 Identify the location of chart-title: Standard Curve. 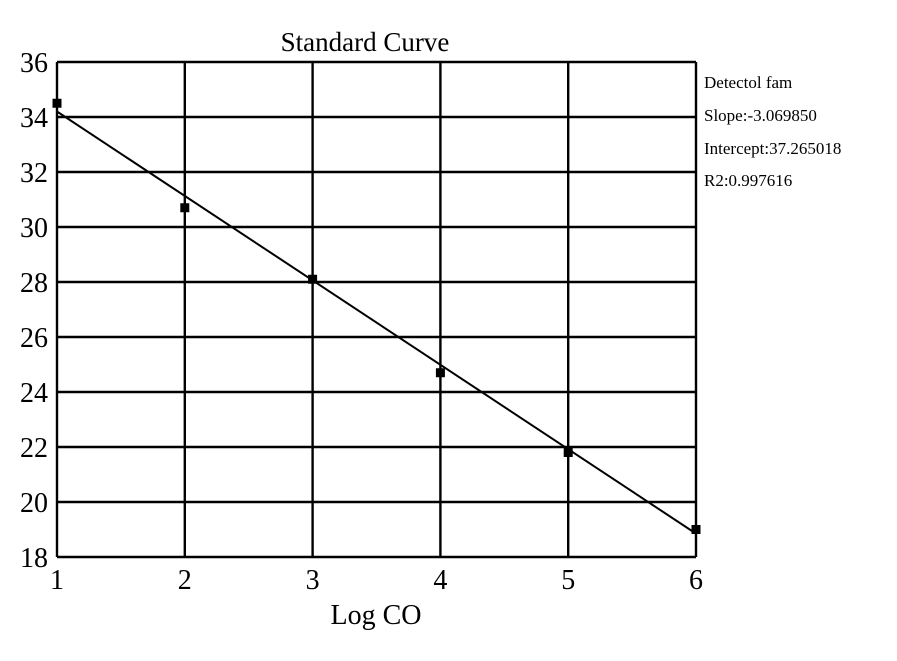
(365, 42).